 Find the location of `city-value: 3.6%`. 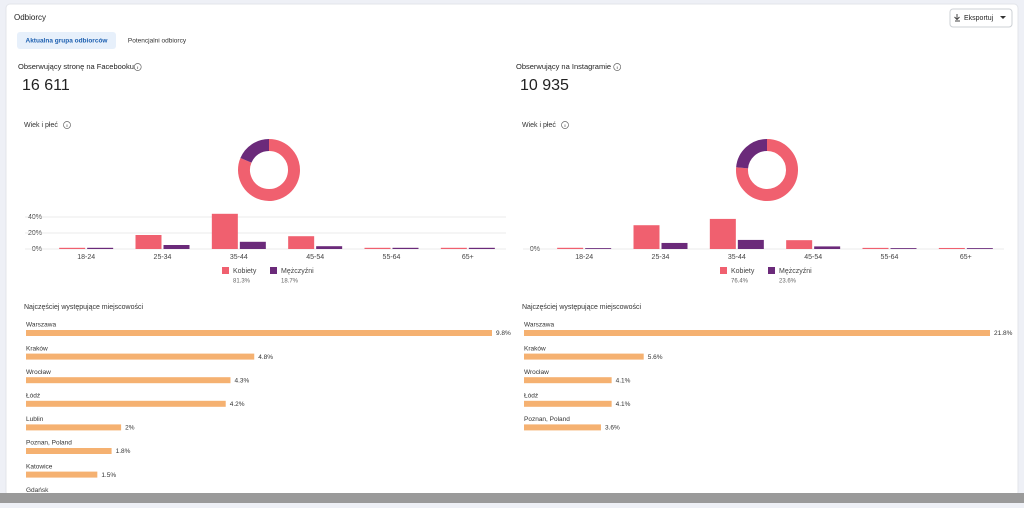

city-value: 3.6% is located at coordinates (612, 428).